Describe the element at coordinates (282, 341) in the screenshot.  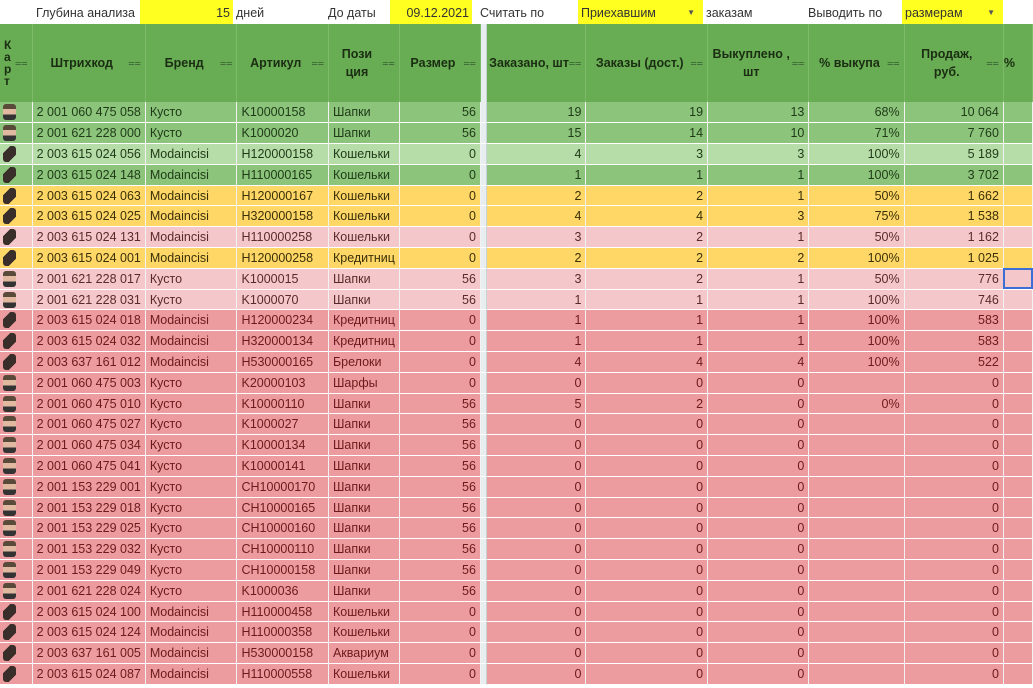
I see `cell-sku: H320000134` at that location.